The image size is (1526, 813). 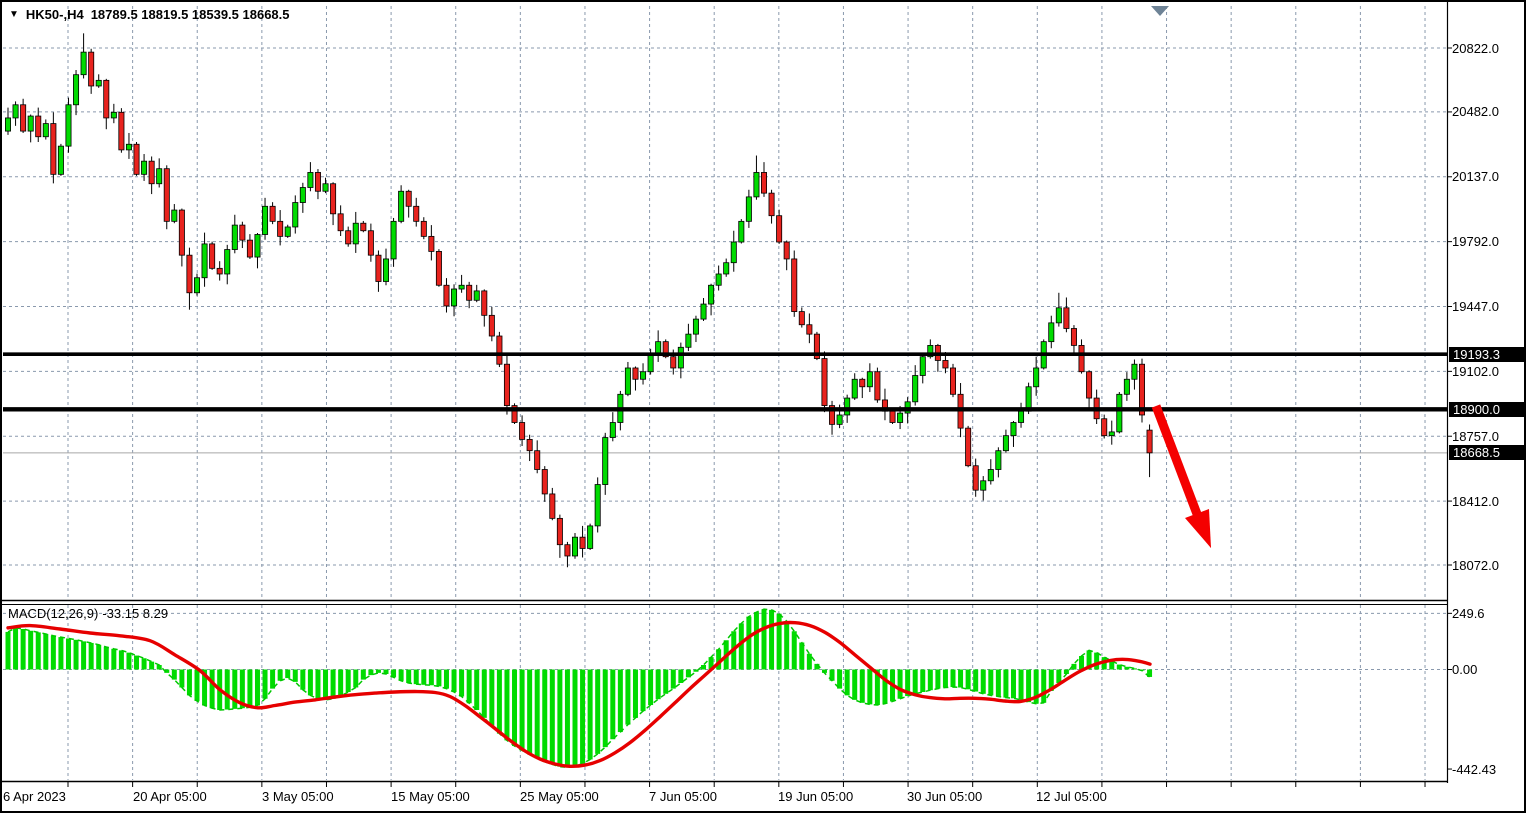 I want to click on price-tick-label: 18757.0, so click(x=1475, y=436).